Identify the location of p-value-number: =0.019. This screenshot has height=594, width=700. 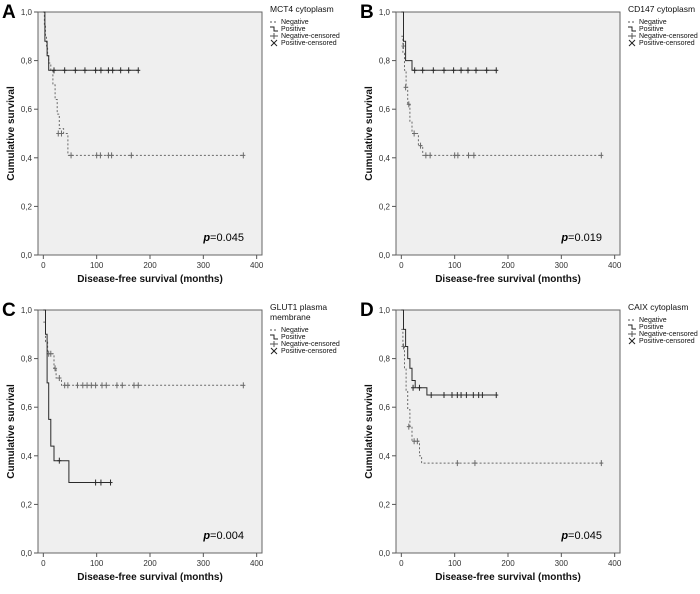
(585, 238).